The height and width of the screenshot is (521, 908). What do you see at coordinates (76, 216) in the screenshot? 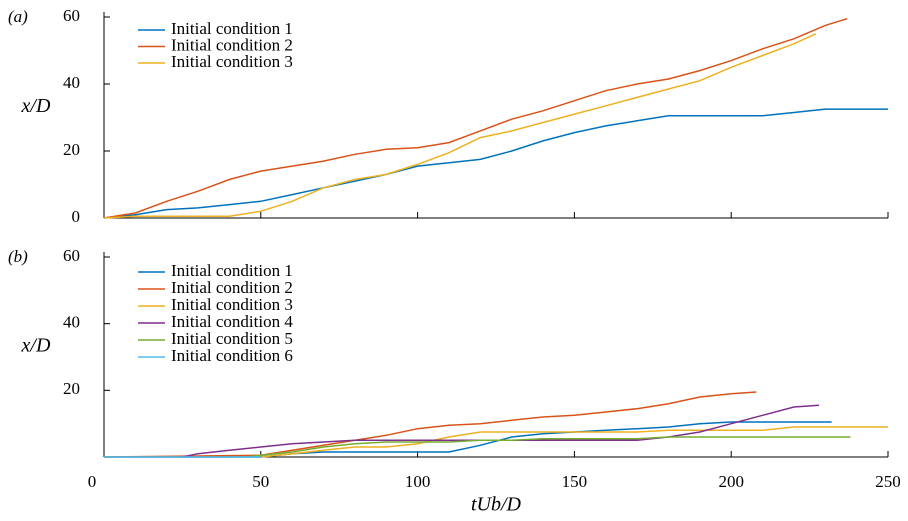
I see `y-tick-label: 0` at bounding box center [76, 216].